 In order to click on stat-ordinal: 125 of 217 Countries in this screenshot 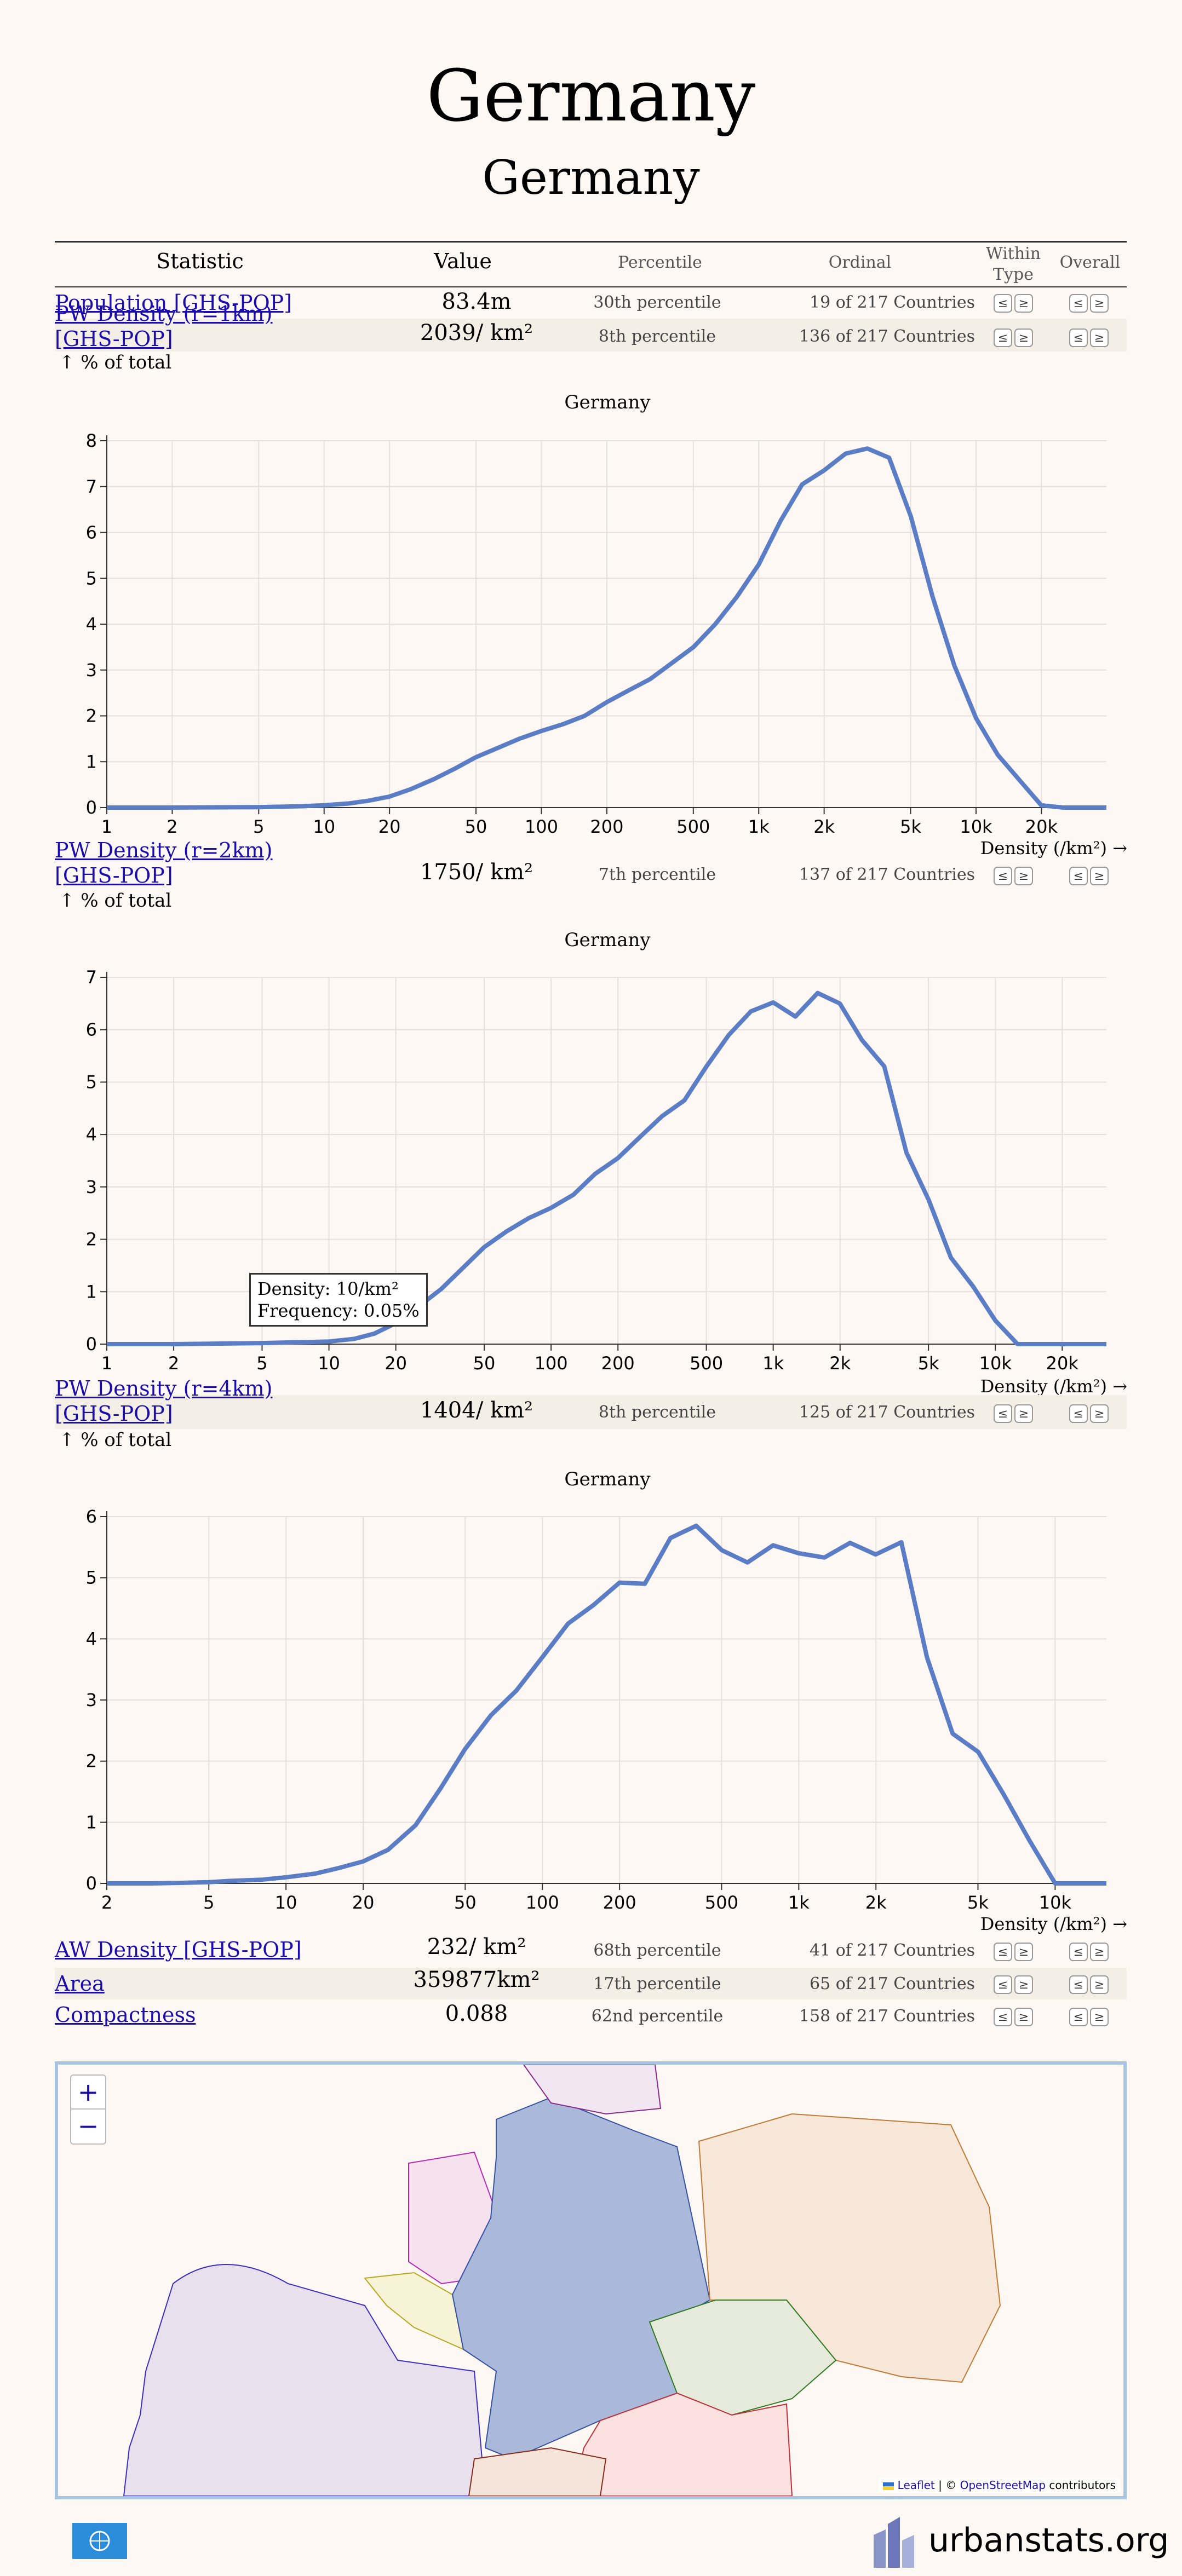, I will do `click(887, 1412)`.